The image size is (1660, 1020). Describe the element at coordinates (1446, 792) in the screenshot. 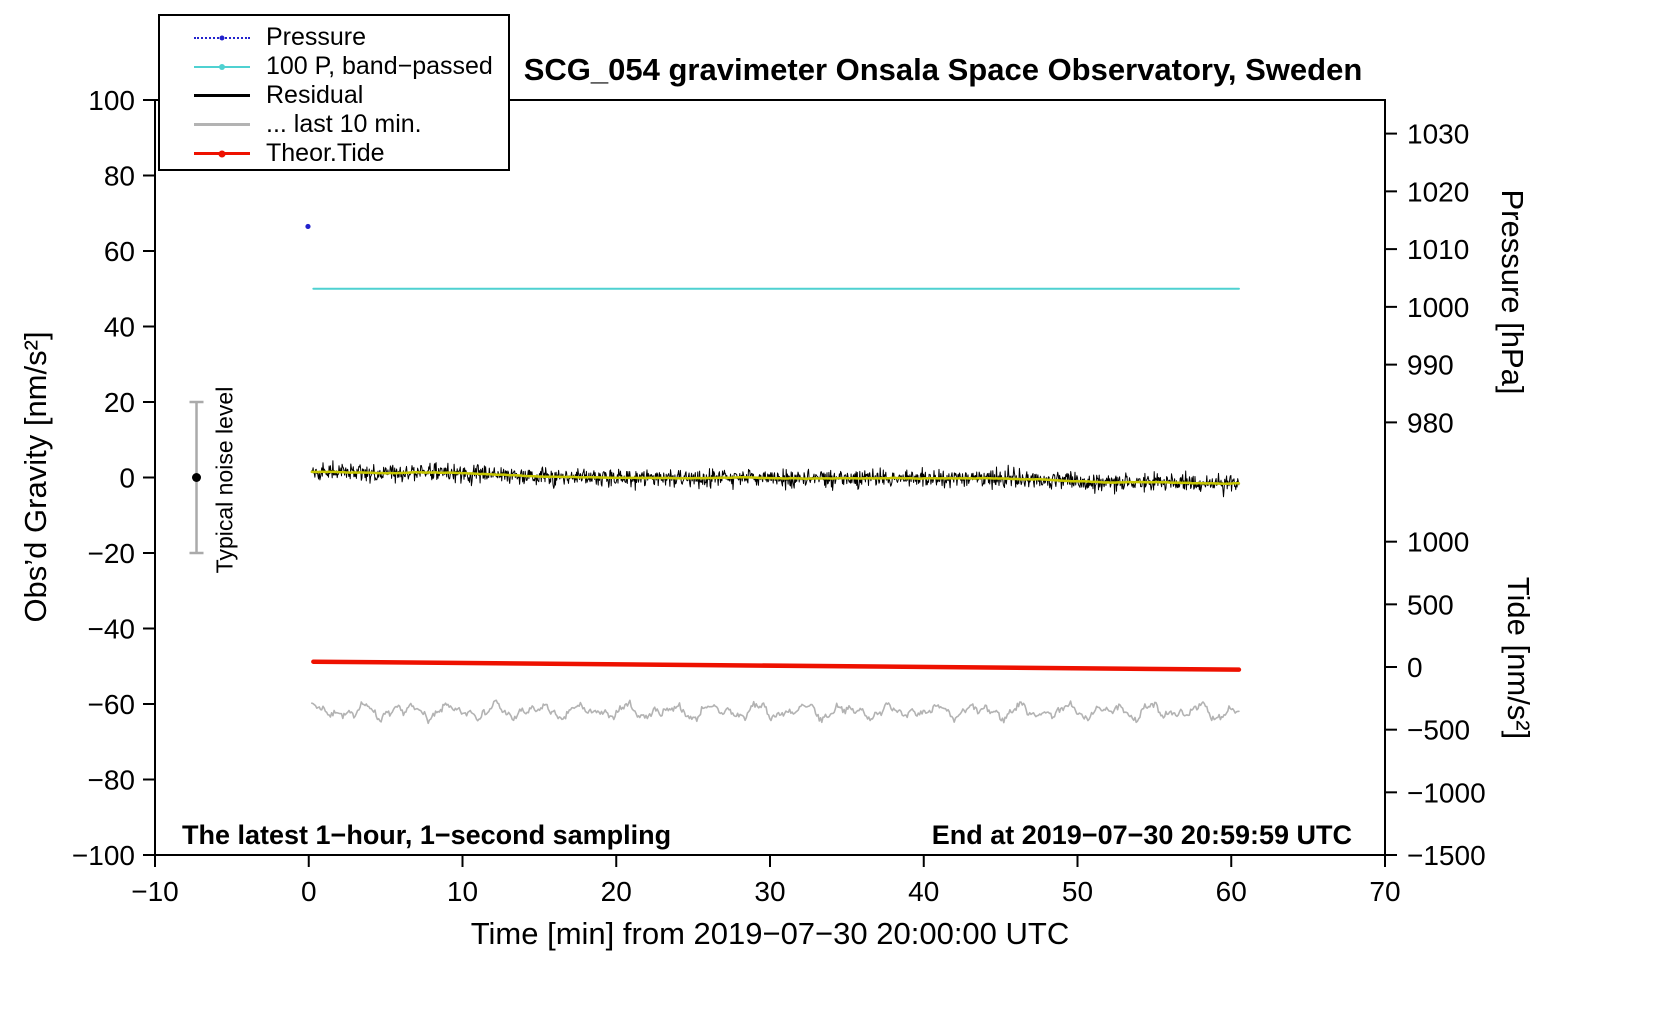

I see `right-axis-tick-label: −1000` at that location.